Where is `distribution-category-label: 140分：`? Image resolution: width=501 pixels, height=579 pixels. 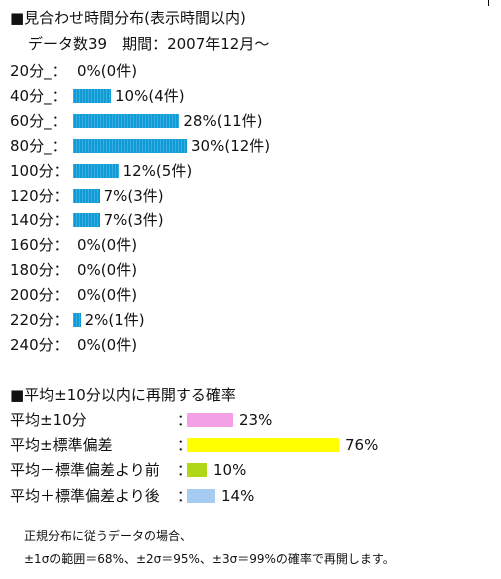 distribution-category-label: 140分： is located at coordinates (39, 220).